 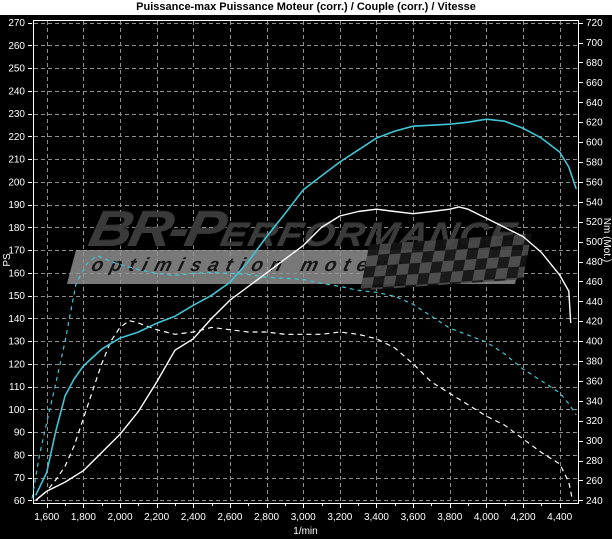 I want to click on svg-text: 2,800, so click(x=266, y=517).